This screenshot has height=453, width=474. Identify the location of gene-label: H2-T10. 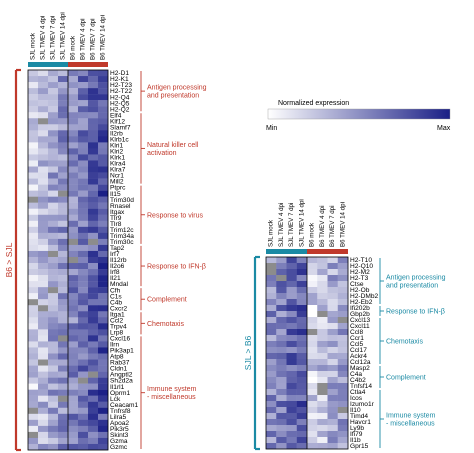
(361, 260).